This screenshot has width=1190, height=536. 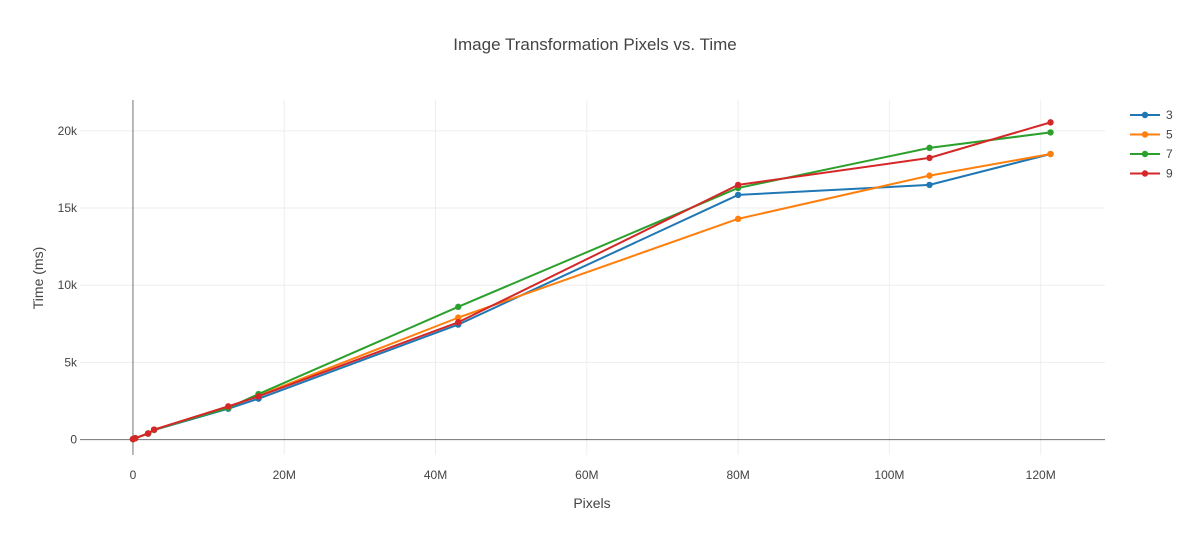 I want to click on legend-label: 7, so click(x=1169, y=154).